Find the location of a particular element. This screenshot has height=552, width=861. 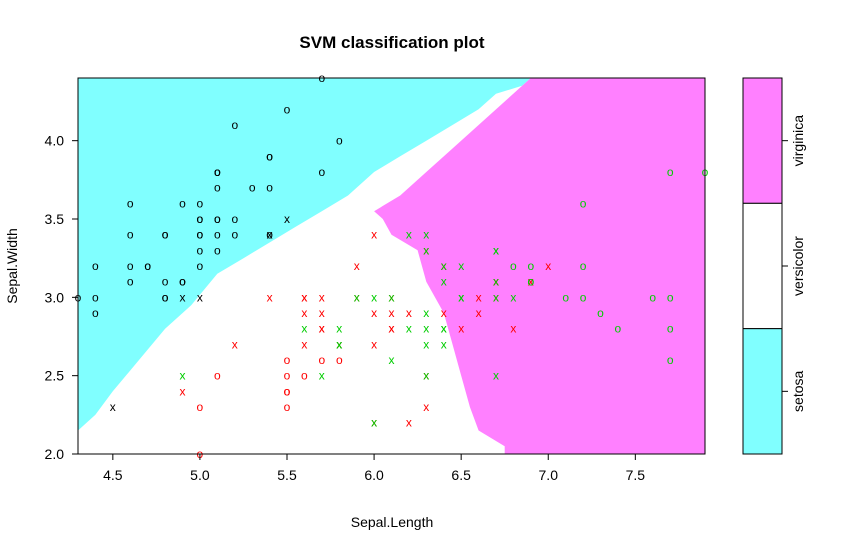

x-tick-label: 6.5 is located at coordinates (461, 475).